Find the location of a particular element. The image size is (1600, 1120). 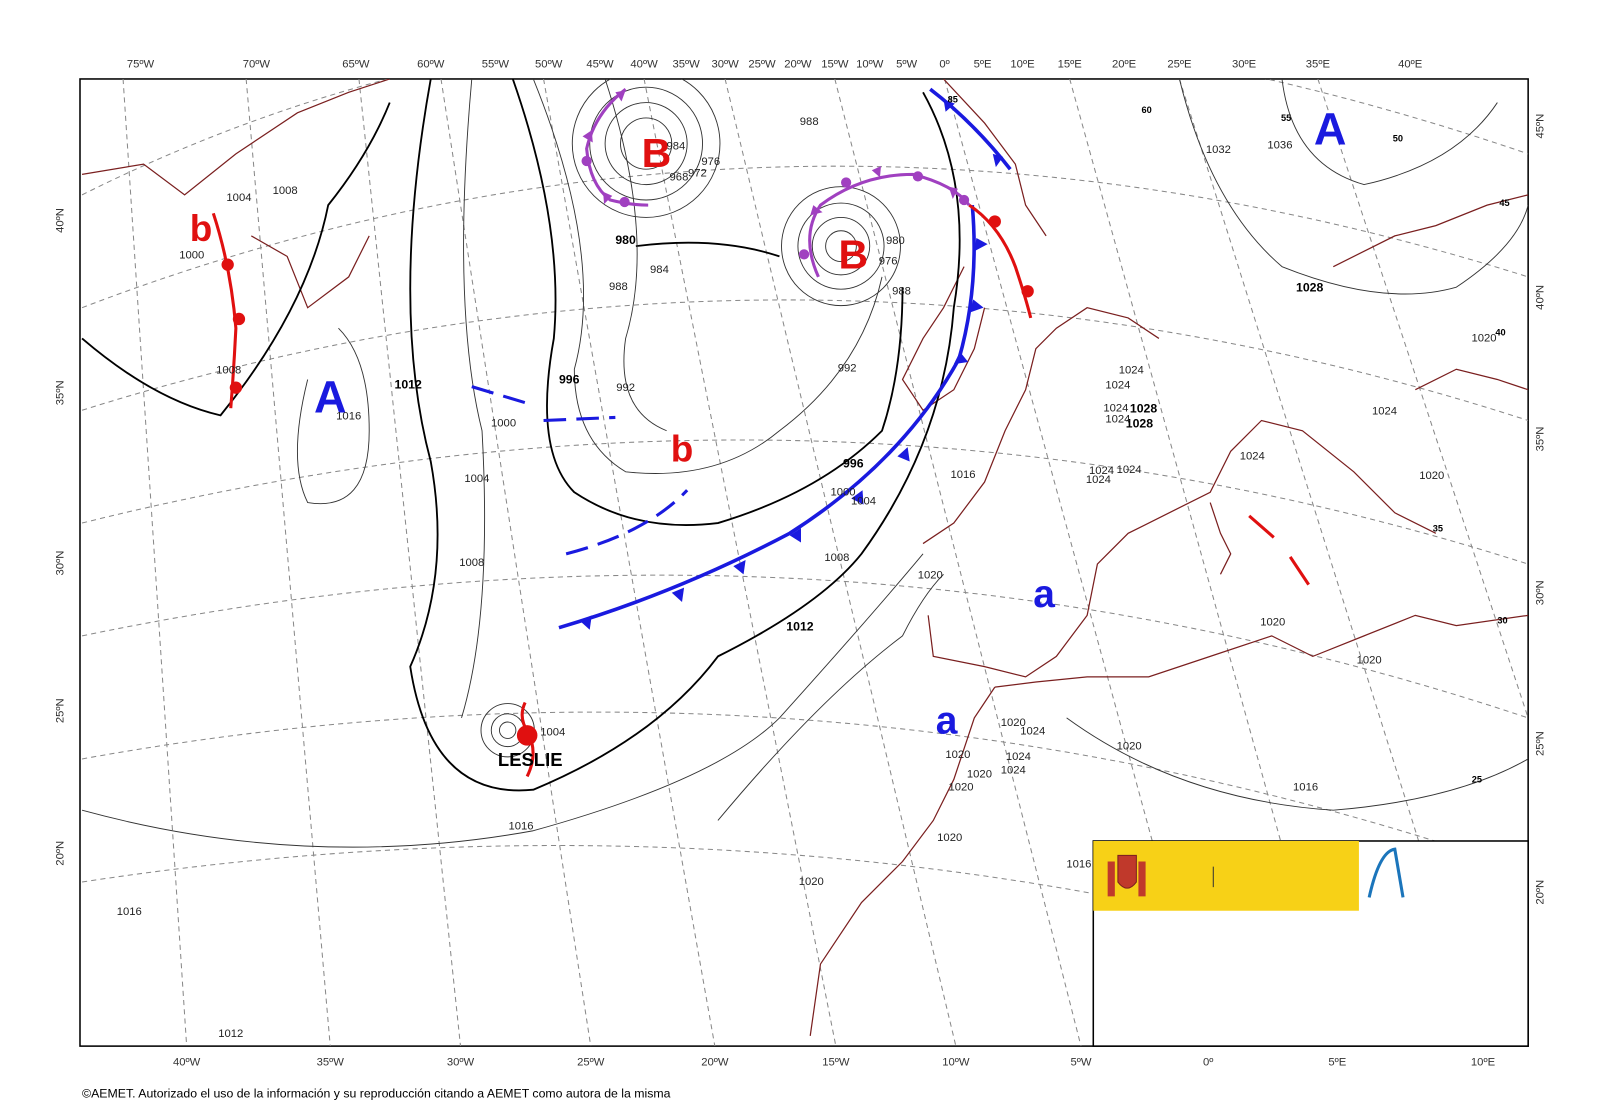

longitude-label: 20ºE is located at coordinates (1124, 65).